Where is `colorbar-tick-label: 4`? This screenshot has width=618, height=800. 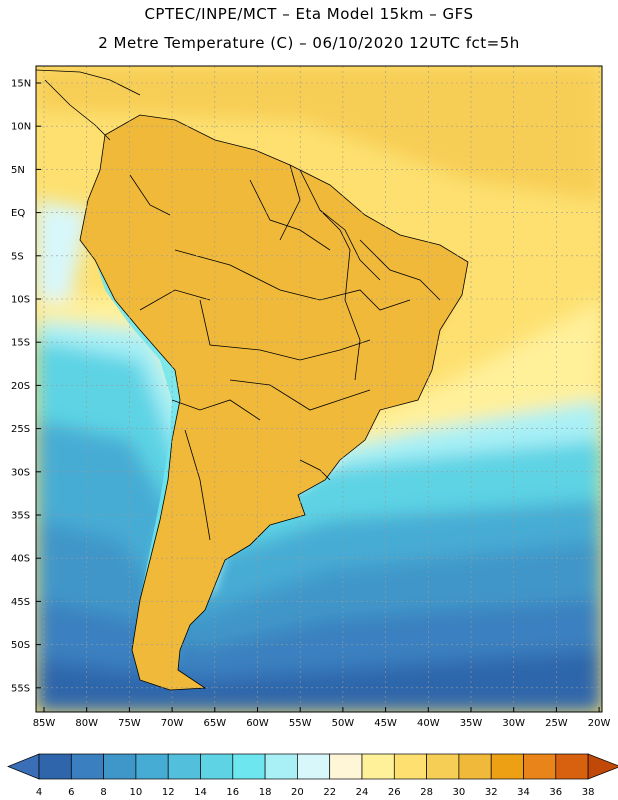 colorbar-tick-label: 4 is located at coordinates (39, 792).